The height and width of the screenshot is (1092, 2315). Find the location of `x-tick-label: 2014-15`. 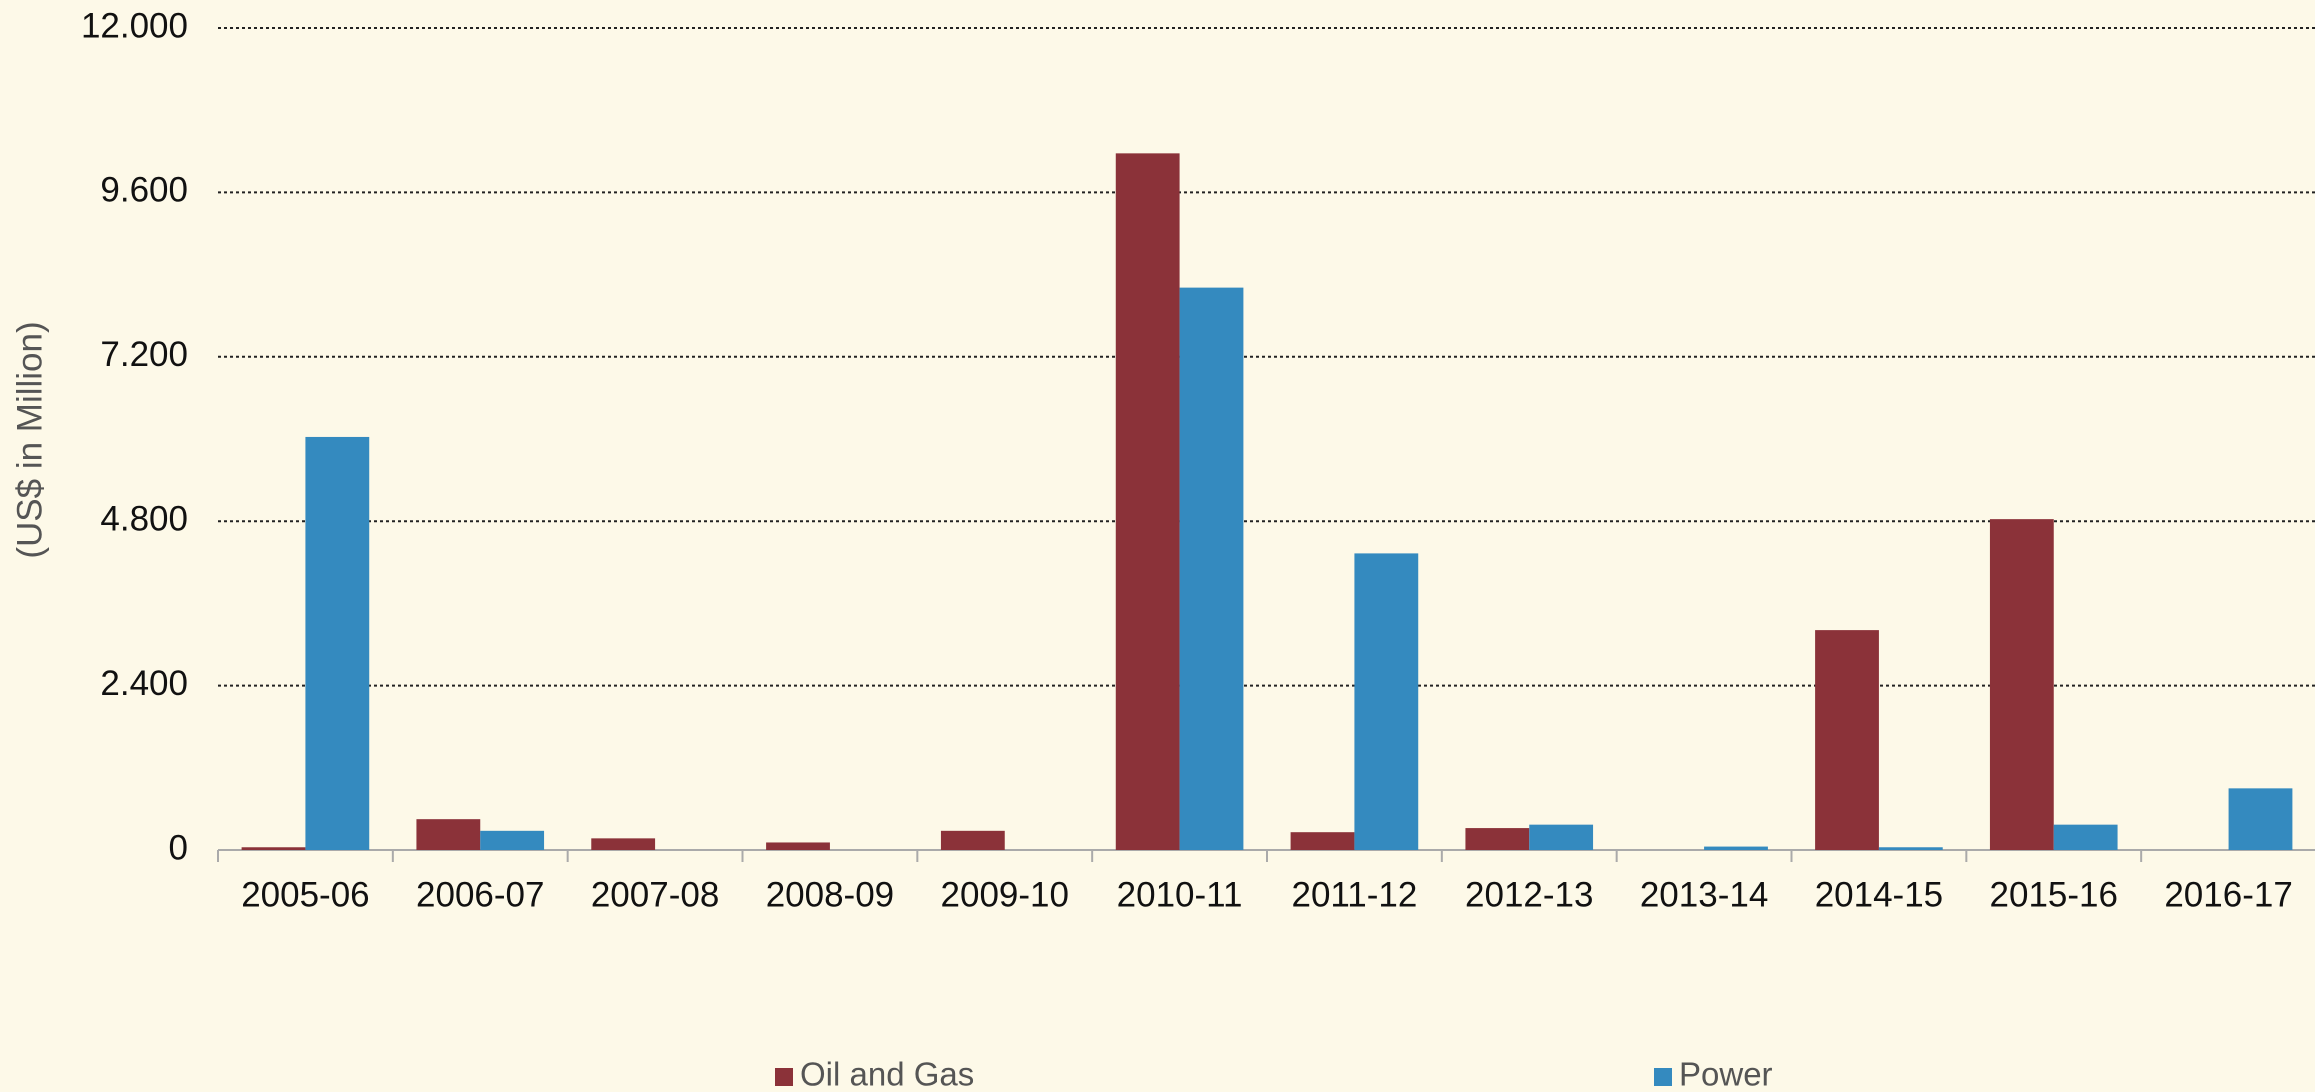

x-tick-label: 2014-15 is located at coordinates (1879, 894).